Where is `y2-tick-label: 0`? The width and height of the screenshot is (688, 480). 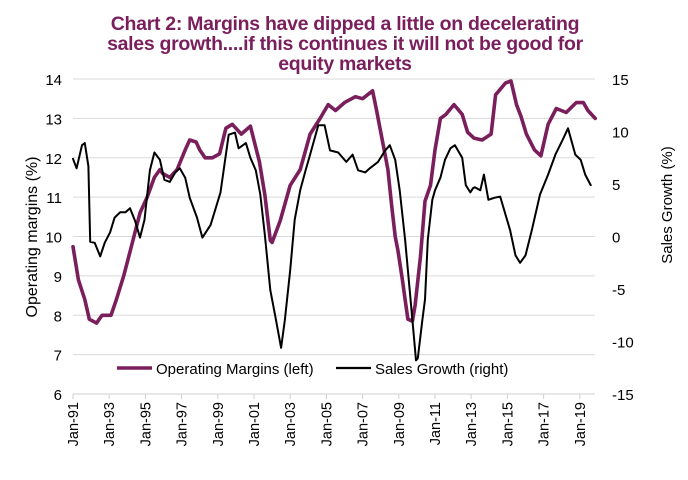 y2-tick-label: 0 is located at coordinates (616, 238).